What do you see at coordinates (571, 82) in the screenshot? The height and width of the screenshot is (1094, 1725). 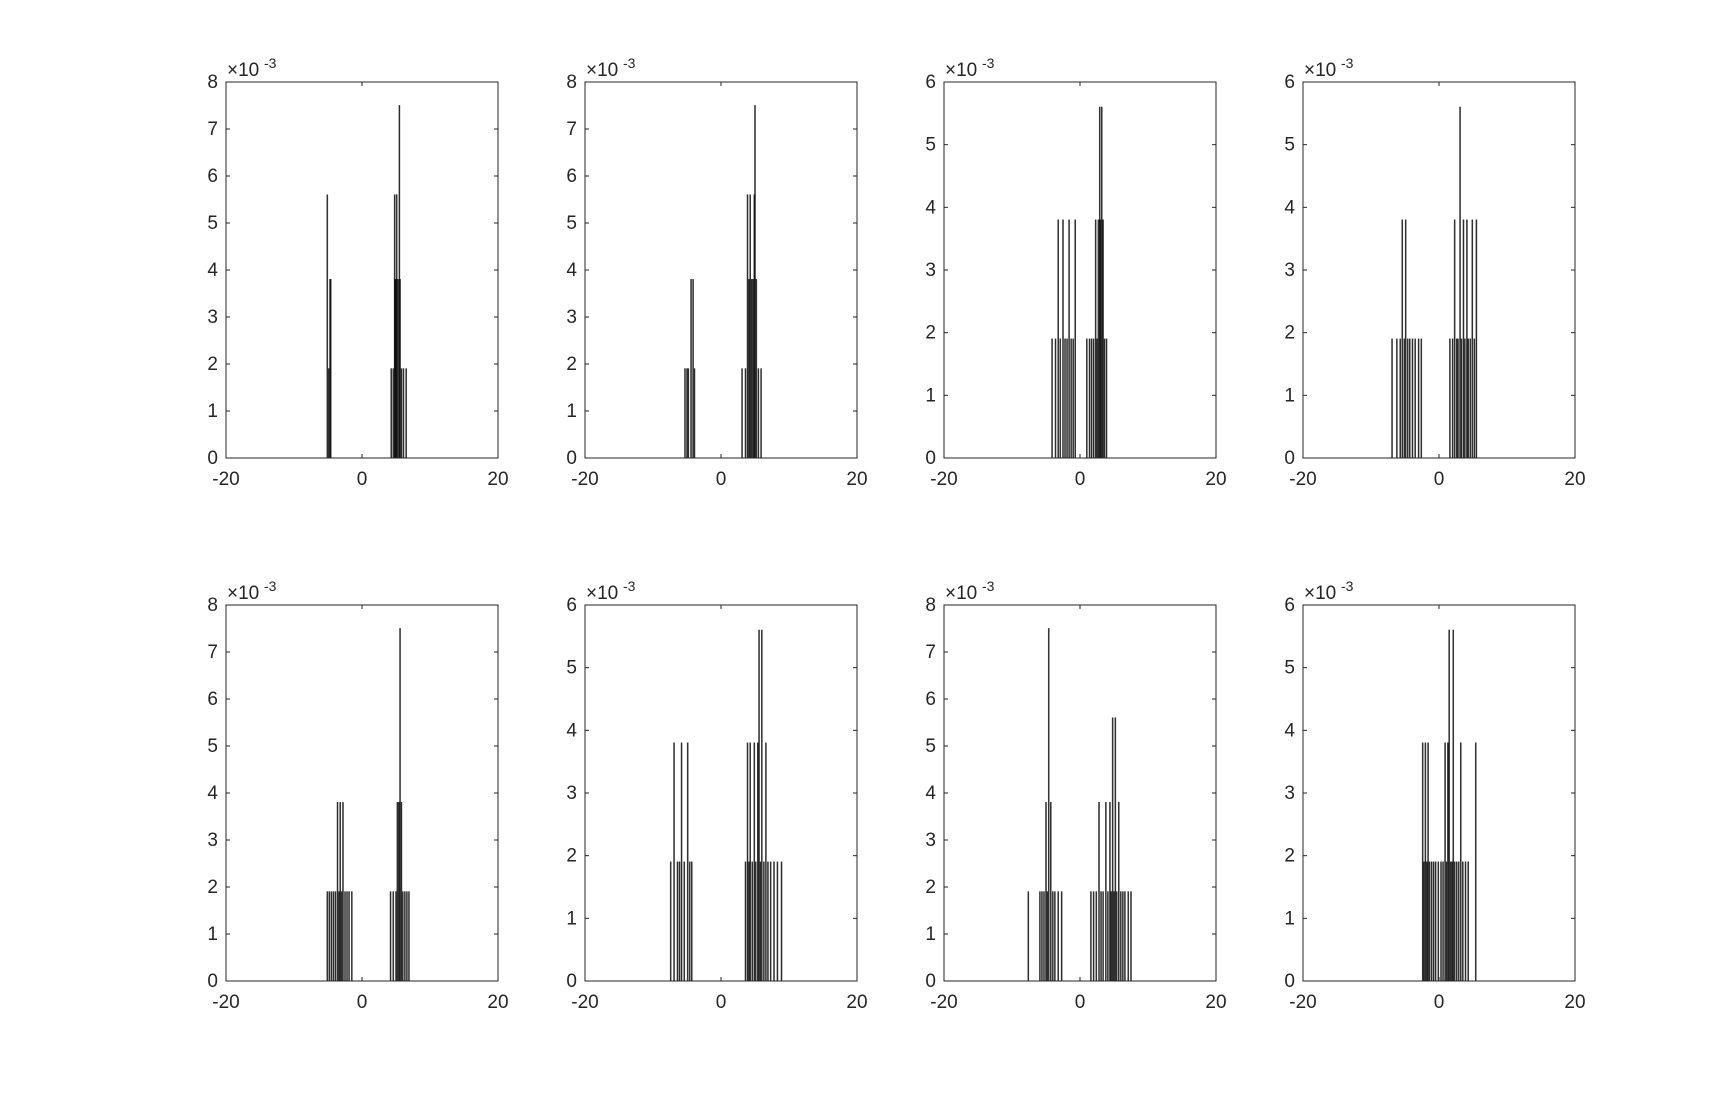 I see `y-tick-label: 8` at bounding box center [571, 82].